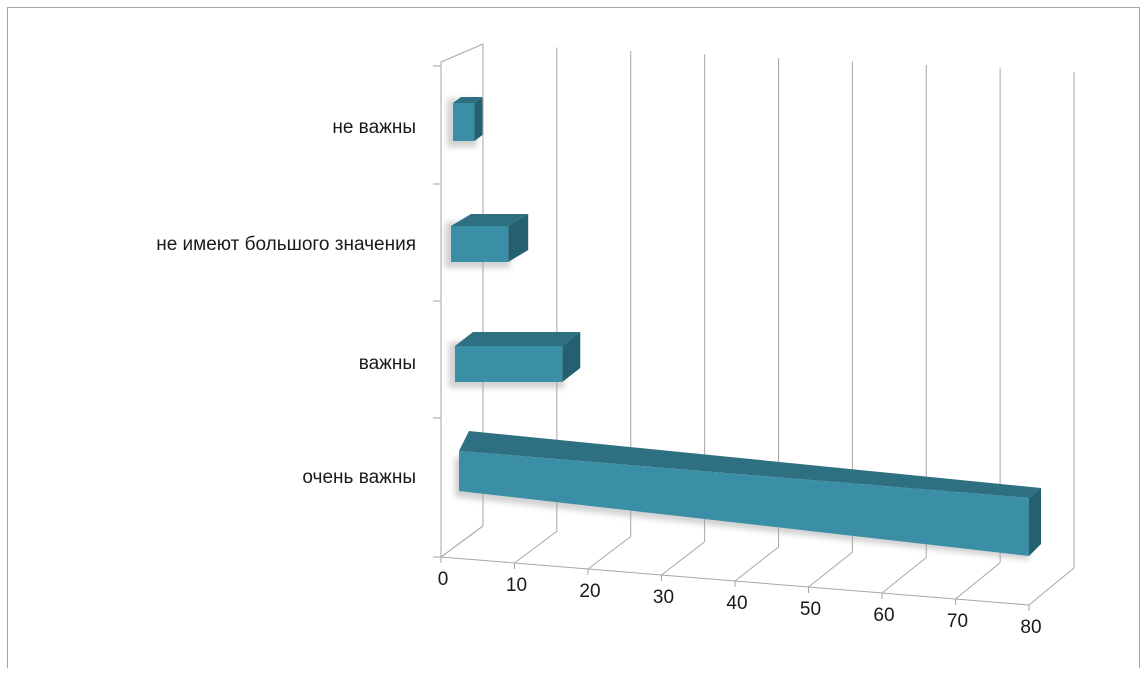  What do you see at coordinates (589, 591) in the screenshot?
I see `x-tick-label: 20` at bounding box center [589, 591].